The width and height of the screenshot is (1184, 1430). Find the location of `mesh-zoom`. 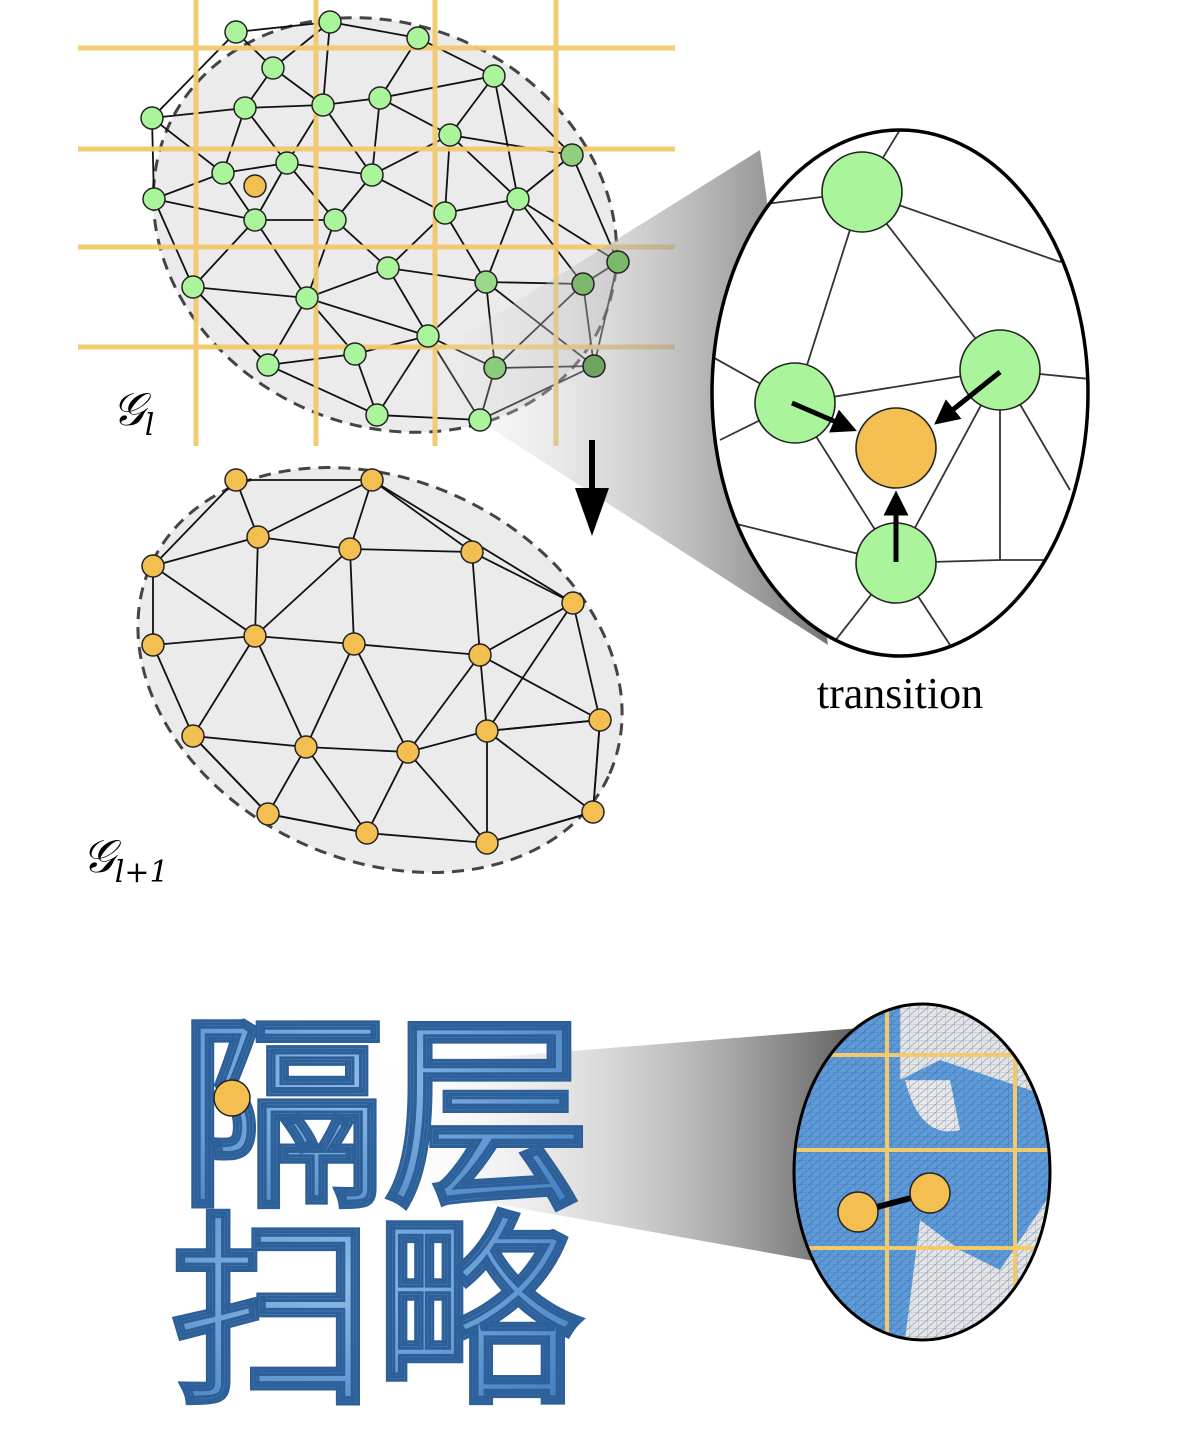

mesh-zoom is located at coordinates (922, 1172).